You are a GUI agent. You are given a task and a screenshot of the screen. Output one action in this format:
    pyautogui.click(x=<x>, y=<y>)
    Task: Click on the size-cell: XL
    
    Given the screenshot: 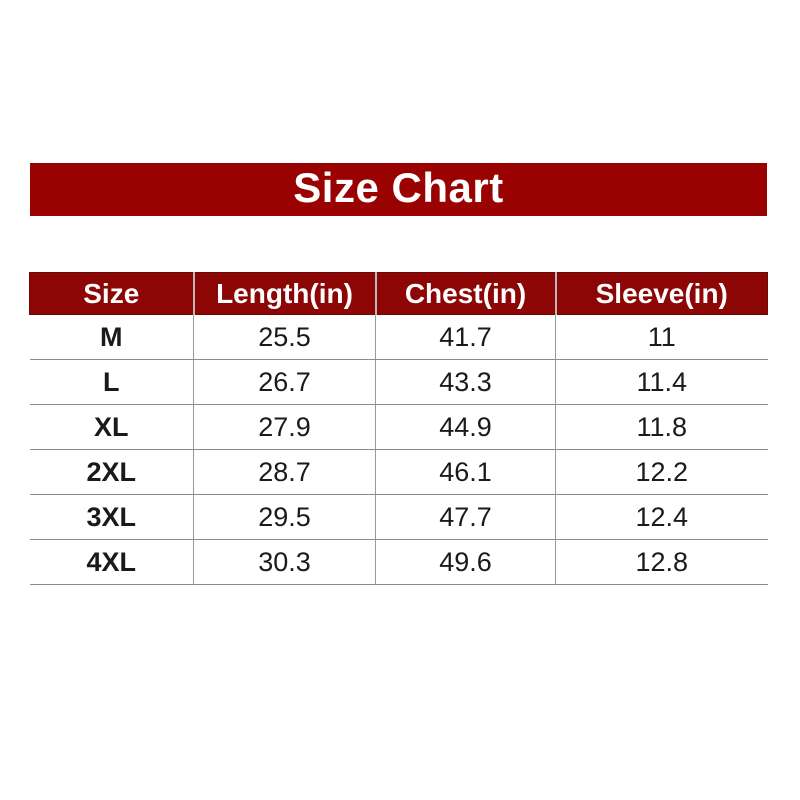 What is the action you would take?
    pyautogui.click(x=111, y=427)
    